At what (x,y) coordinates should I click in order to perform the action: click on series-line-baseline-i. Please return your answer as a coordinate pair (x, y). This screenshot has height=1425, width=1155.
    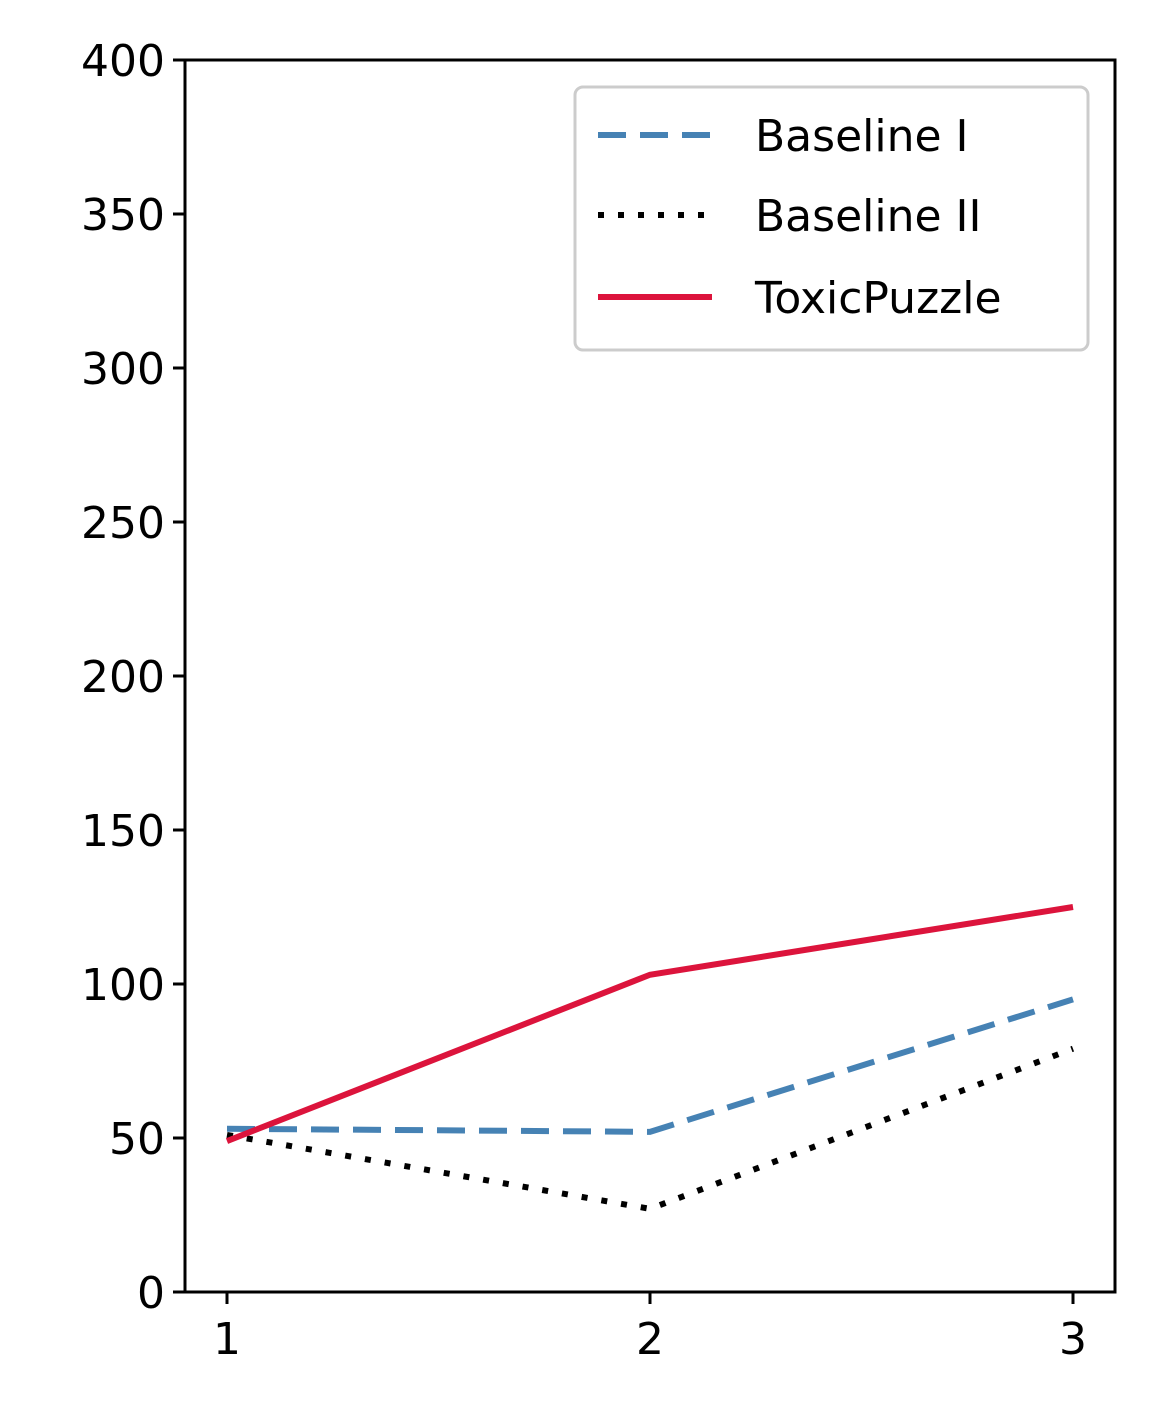
    Looking at the image, I should click on (650, 1065).